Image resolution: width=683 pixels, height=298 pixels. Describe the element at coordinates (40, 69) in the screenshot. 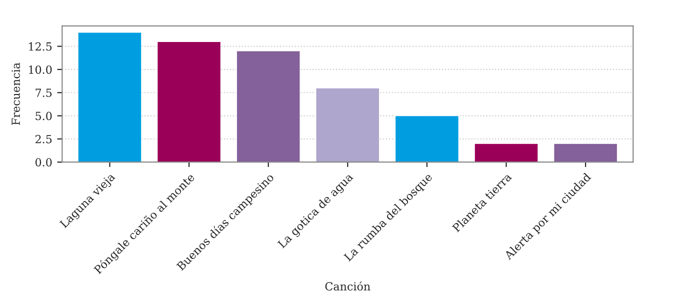

I see `y-tick-label: 10.0` at that location.